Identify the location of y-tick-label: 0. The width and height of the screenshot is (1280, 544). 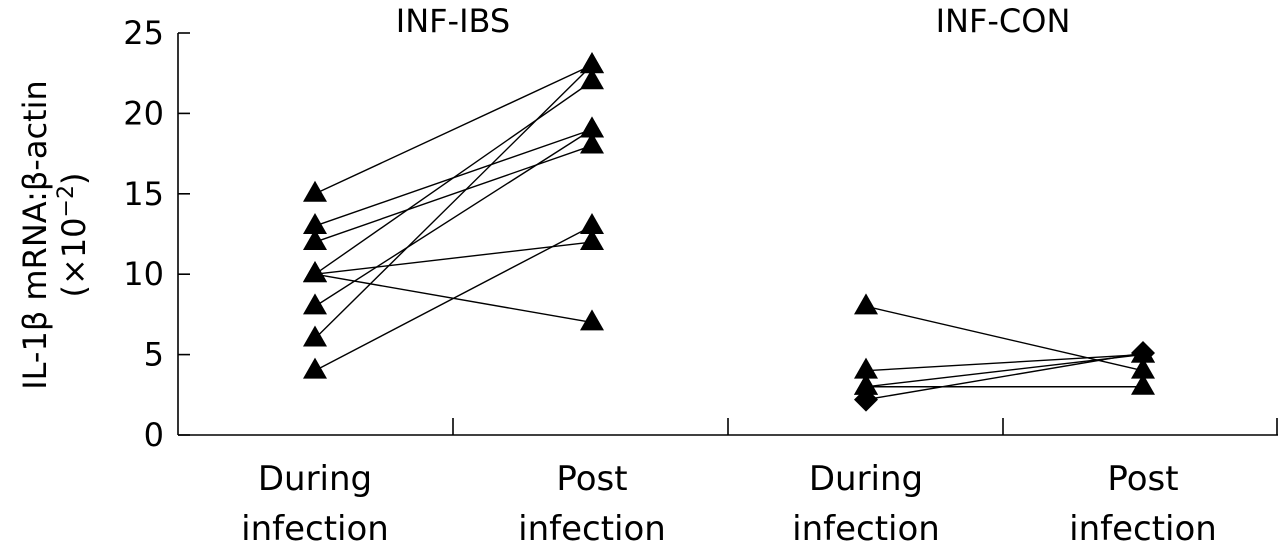
(154, 435).